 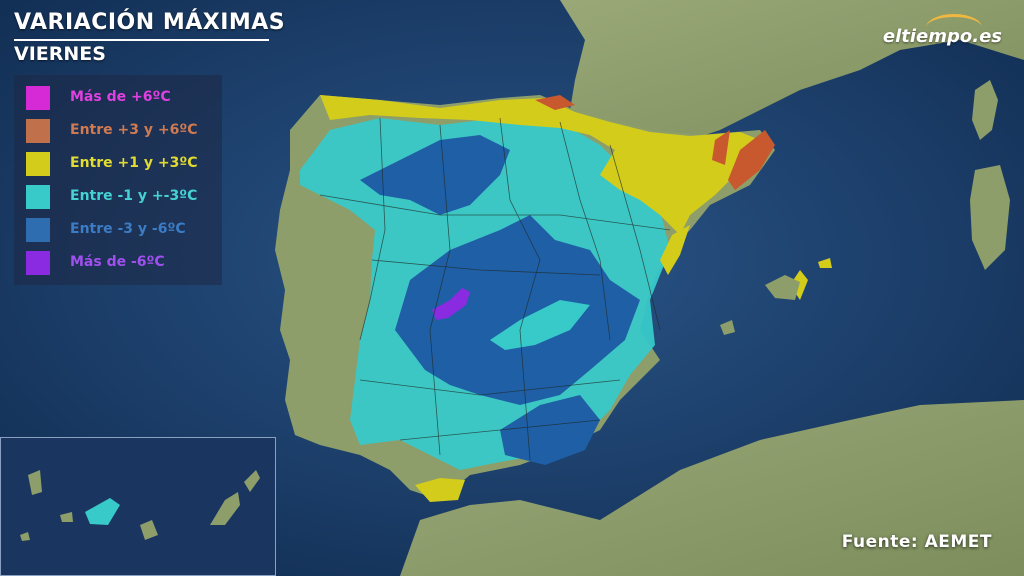 I want to click on legend-label: Entre +1 y +3ºC, so click(x=134, y=163).